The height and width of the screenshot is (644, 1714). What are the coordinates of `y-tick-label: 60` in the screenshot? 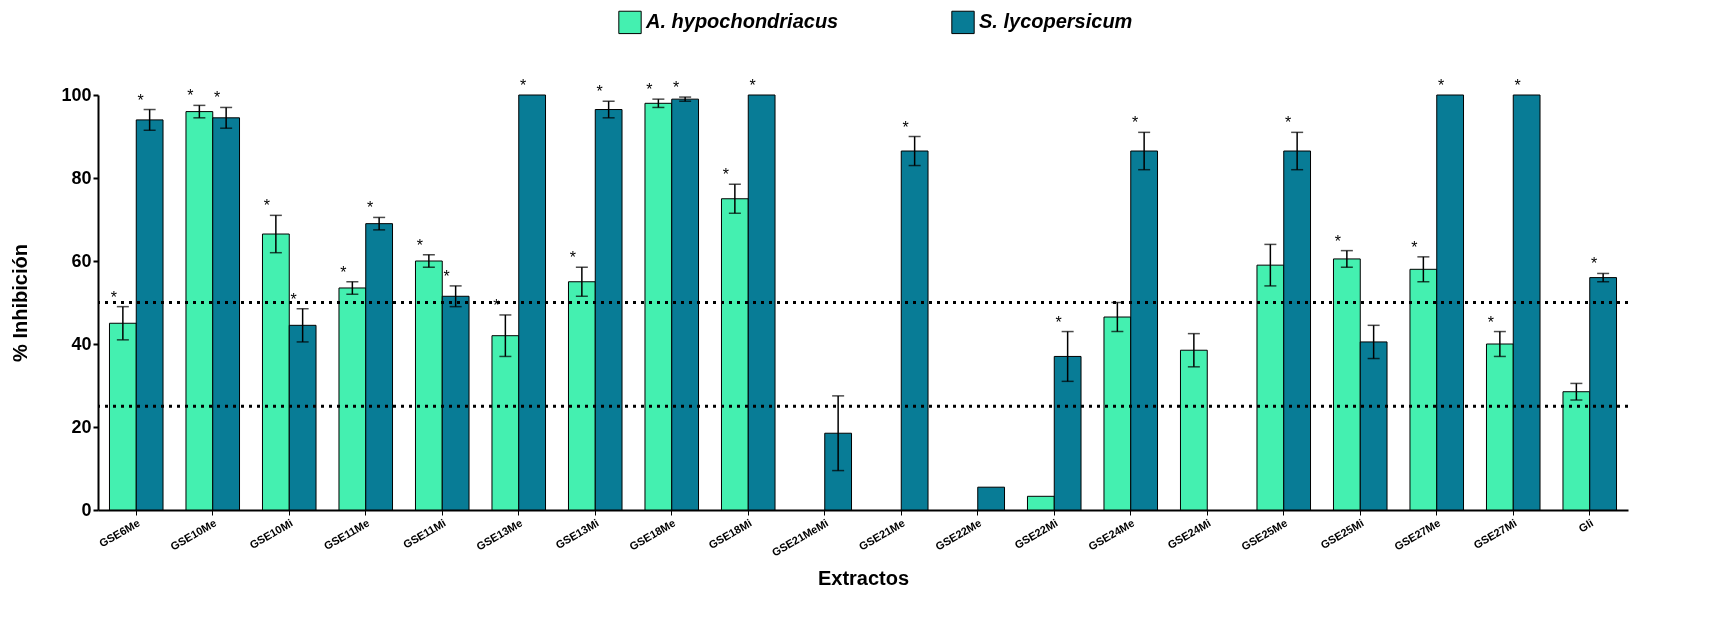 It's located at (81, 260).